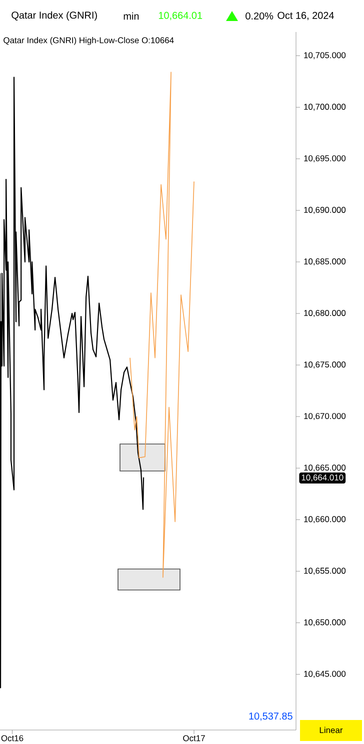 The image size is (364, 744). What do you see at coordinates (306, 16) in the screenshot?
I see `text: Oct 16, 2024` at bounding box center [306, 16].